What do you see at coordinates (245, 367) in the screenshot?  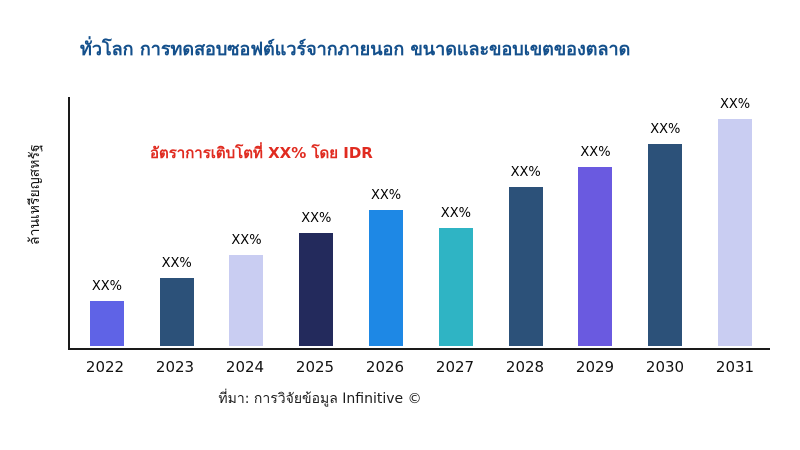 I see `x-tick-label: 2024` at bounding box center [245, 367].